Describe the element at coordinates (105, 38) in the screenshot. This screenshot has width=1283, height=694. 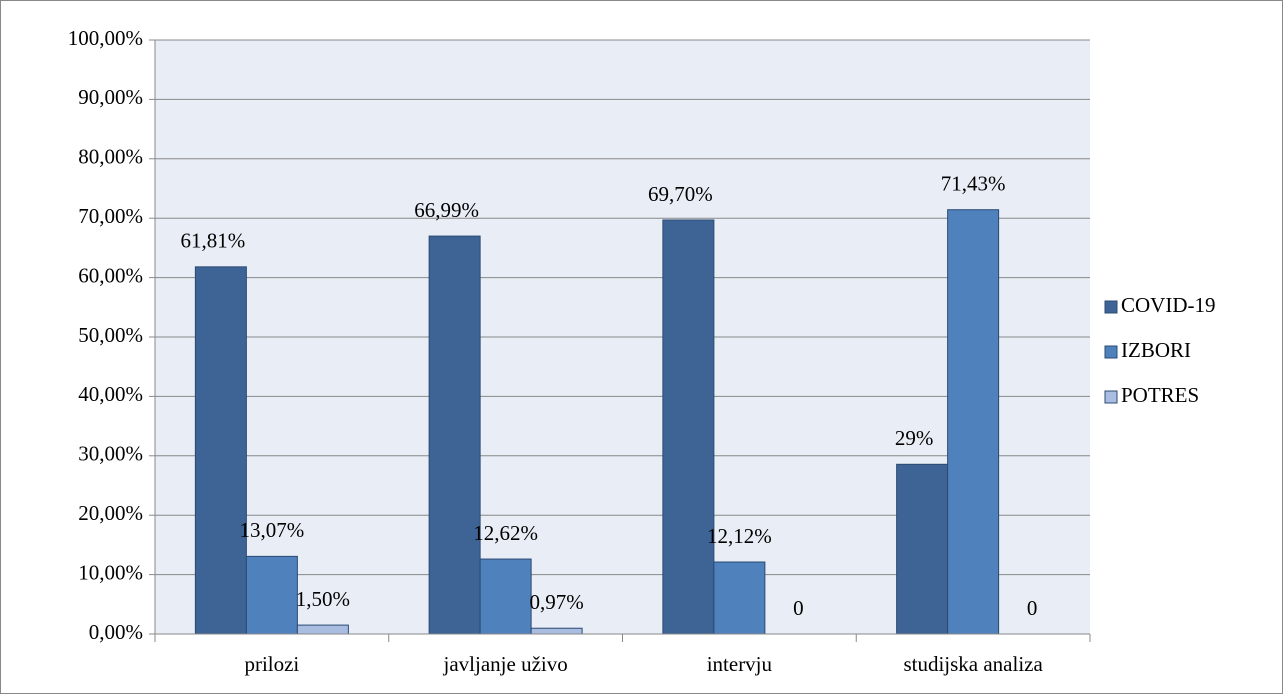
I see `y-tick-label: 100,00%` at that location.